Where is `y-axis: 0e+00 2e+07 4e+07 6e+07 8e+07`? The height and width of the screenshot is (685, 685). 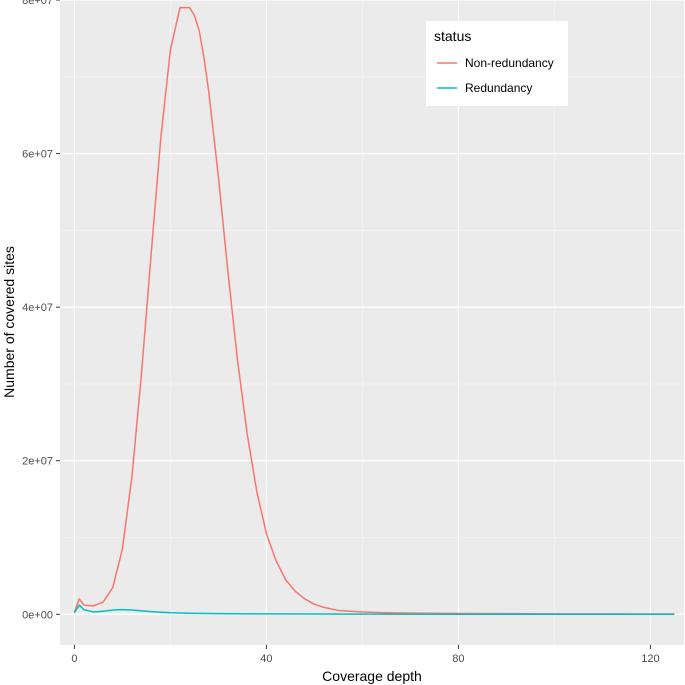
y-axis: 0e+00 2e+07 4e+07 6e+07 8e+07 is located at coordinates (41, 310).